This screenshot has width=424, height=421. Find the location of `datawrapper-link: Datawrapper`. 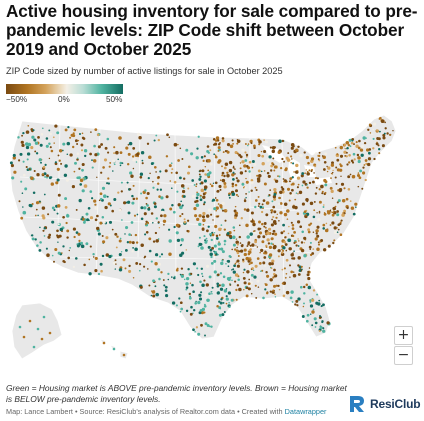

datawrapper-link: Datawrapper is located at coordinates (305, 411).